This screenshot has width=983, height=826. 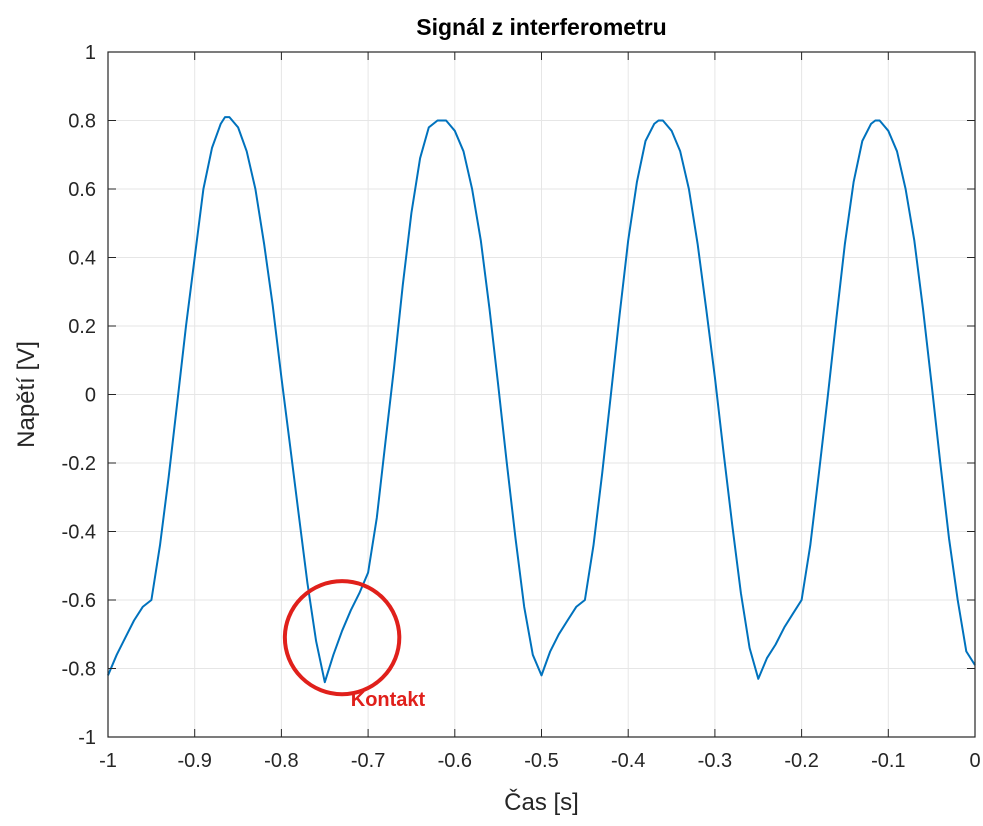 What do you see at coordinates (194, 761) in the screenshot?
I see `x-tick-label: -0.9` at bounding box center [194, 761].